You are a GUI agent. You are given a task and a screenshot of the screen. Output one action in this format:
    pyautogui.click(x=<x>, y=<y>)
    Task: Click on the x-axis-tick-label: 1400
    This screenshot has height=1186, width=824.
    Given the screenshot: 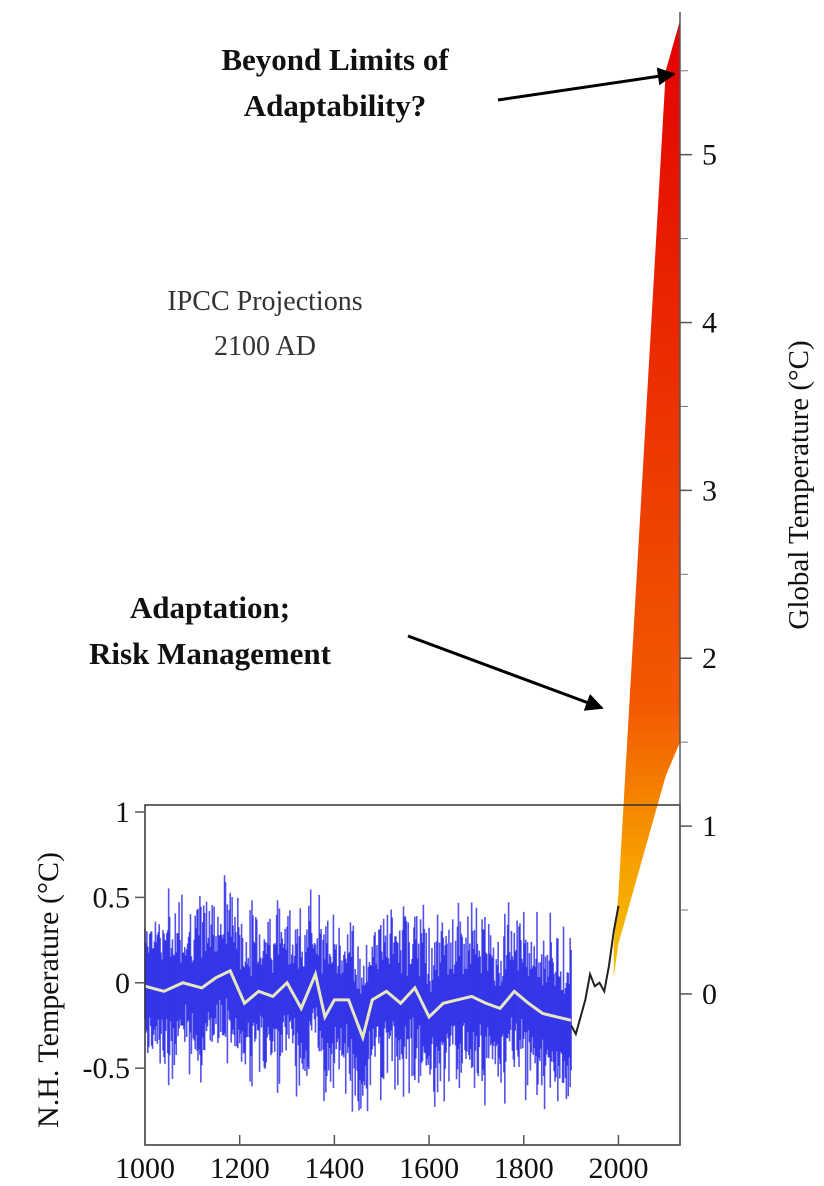 What is the action you would take?
    pyautogui.click(x=334, y=1168)
    